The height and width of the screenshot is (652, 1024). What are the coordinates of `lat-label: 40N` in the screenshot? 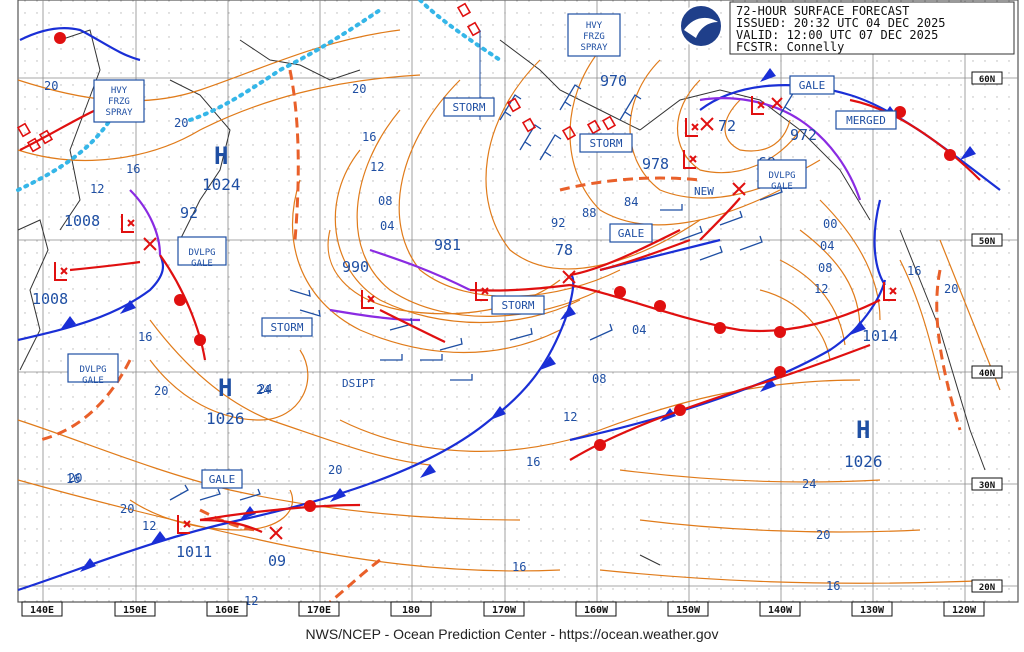 It's located at (987, 374).